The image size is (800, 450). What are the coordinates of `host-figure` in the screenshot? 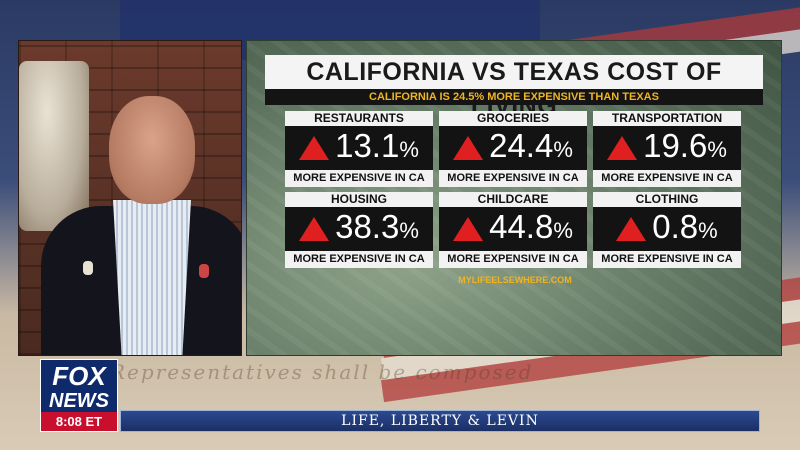 It's located at (141, 225).